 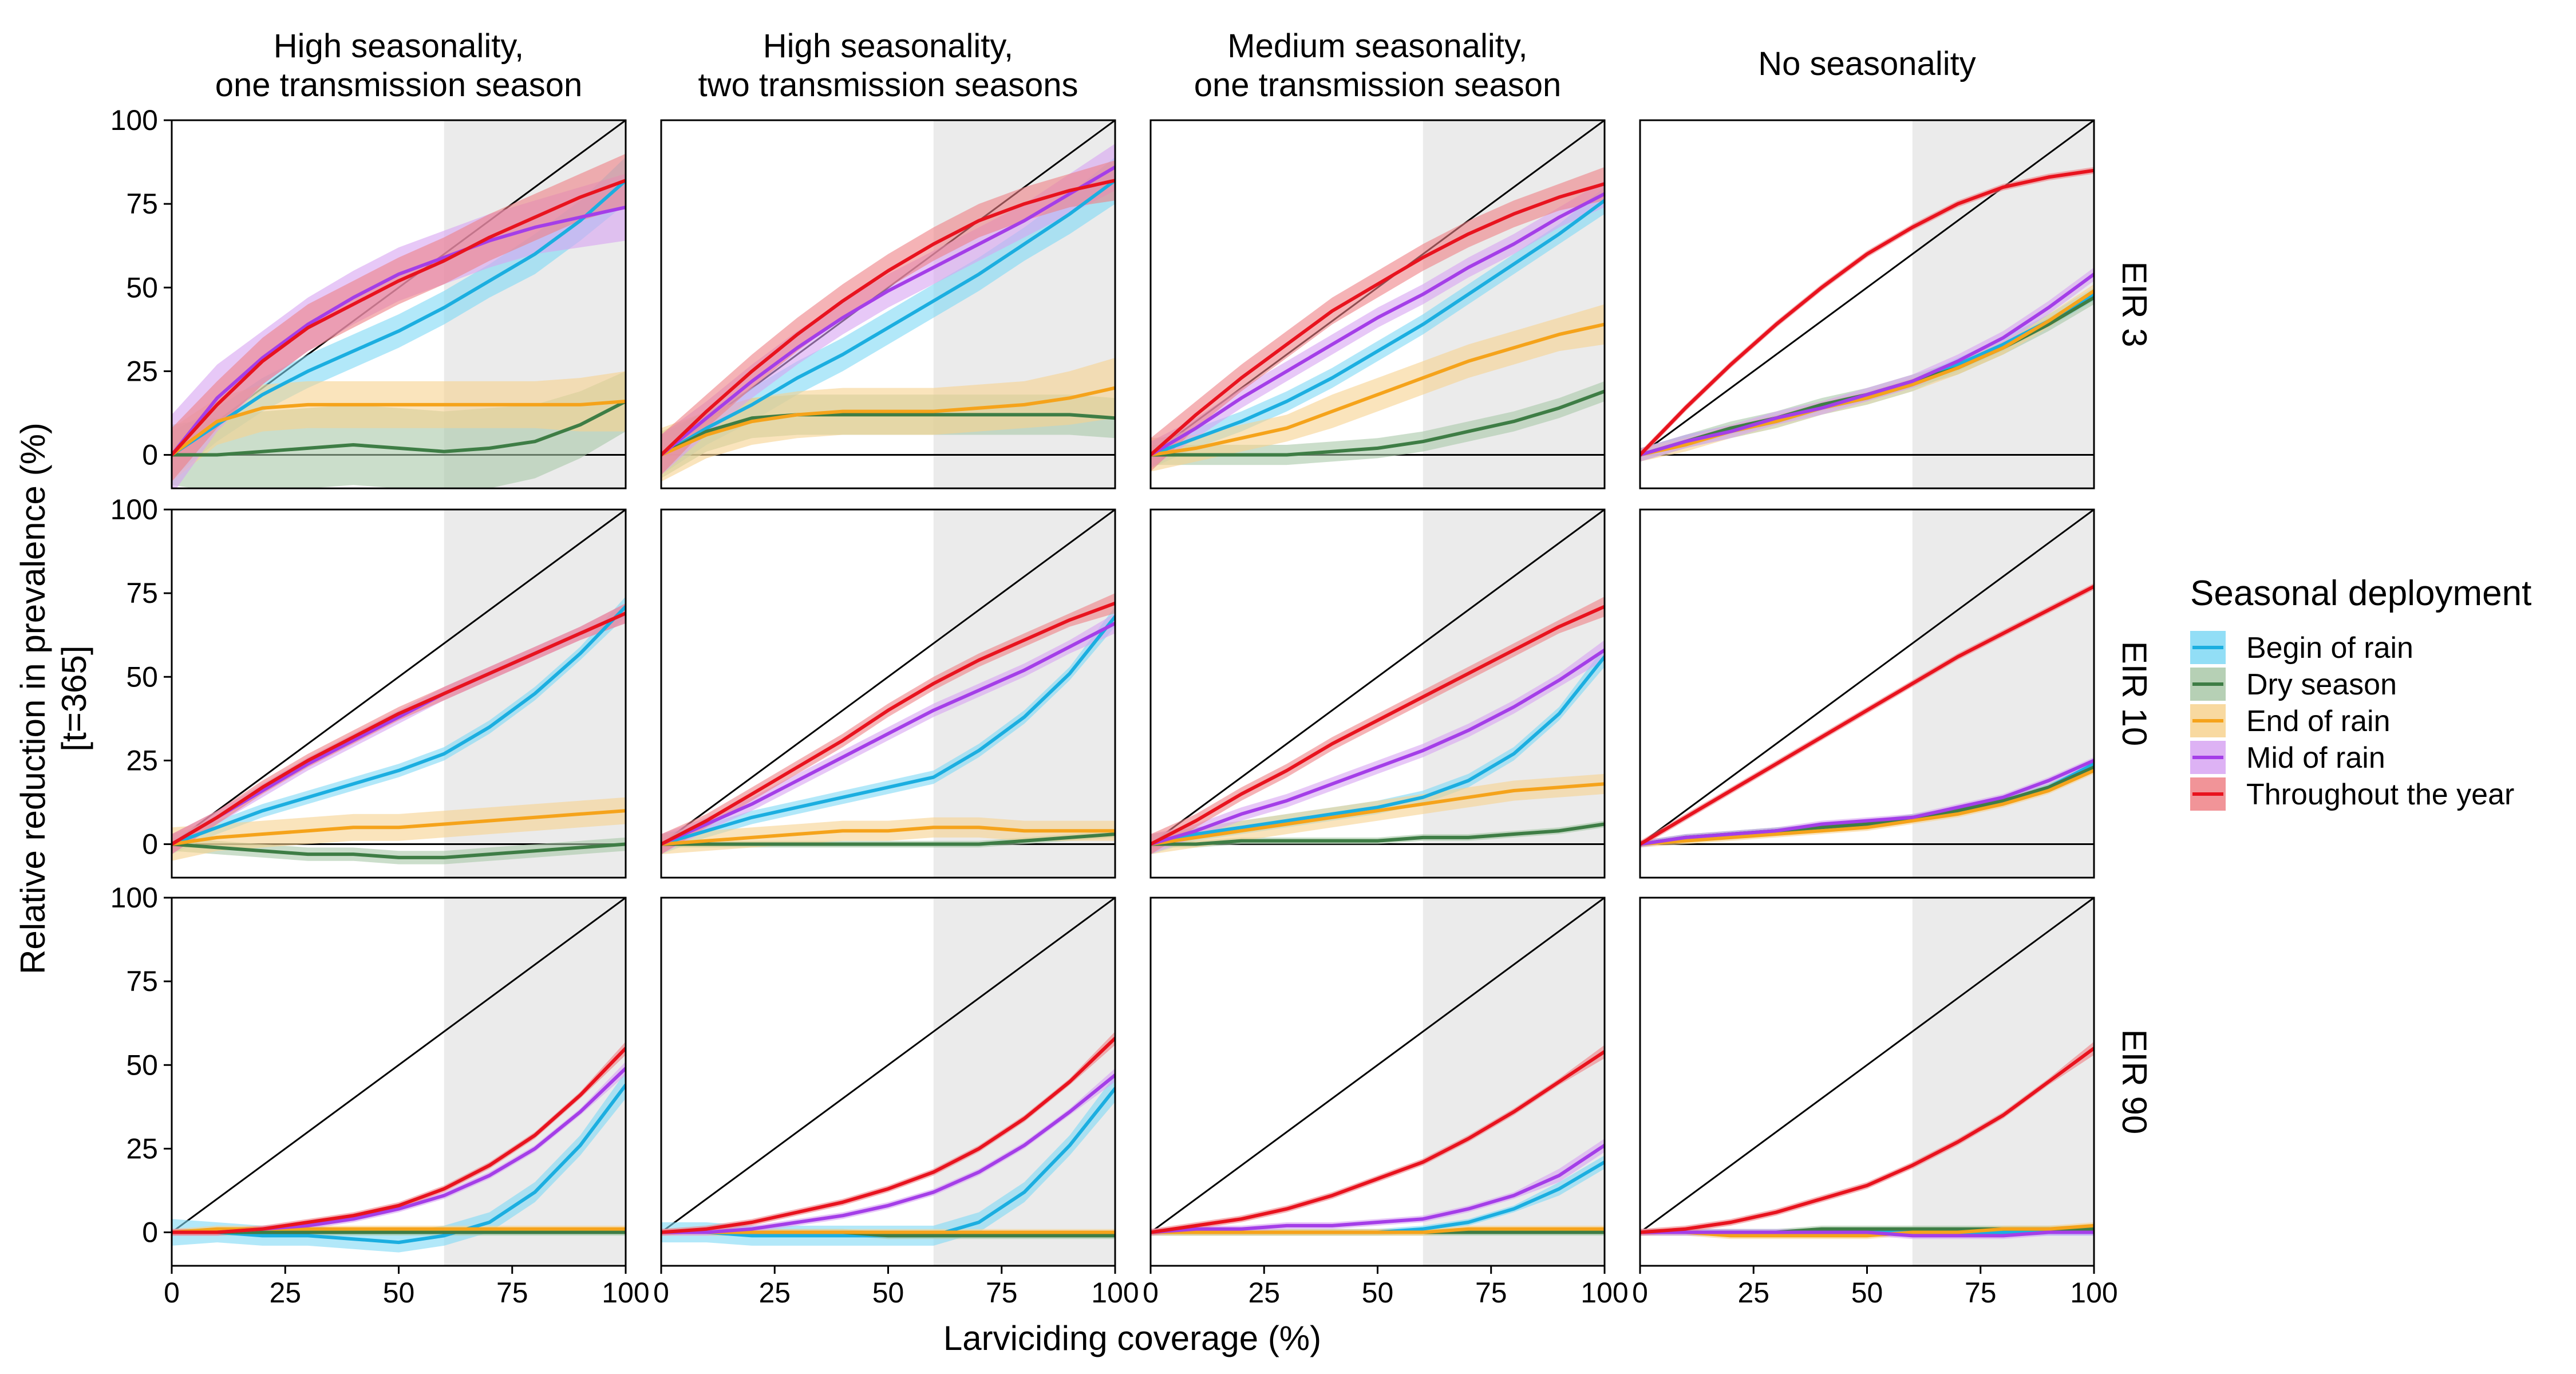 I want to click on row-strip-label: EIR 10, so click(x=2134, y=694).